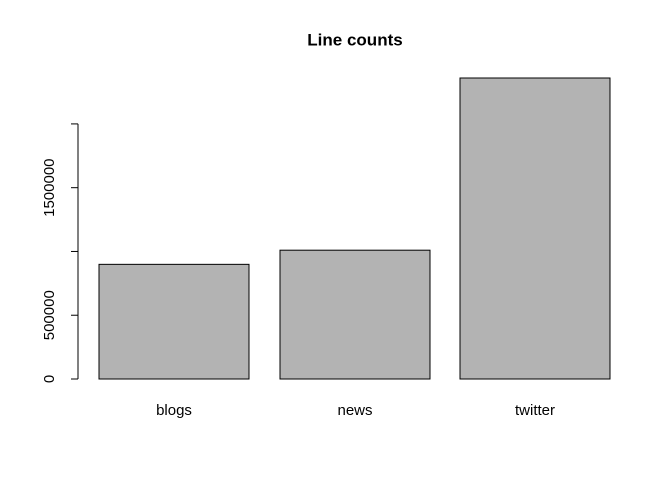  What do you see at coordinates (535, 410) in the screenshot?
I see `x-tick-label: twitter` at bounding box center [535, 410].